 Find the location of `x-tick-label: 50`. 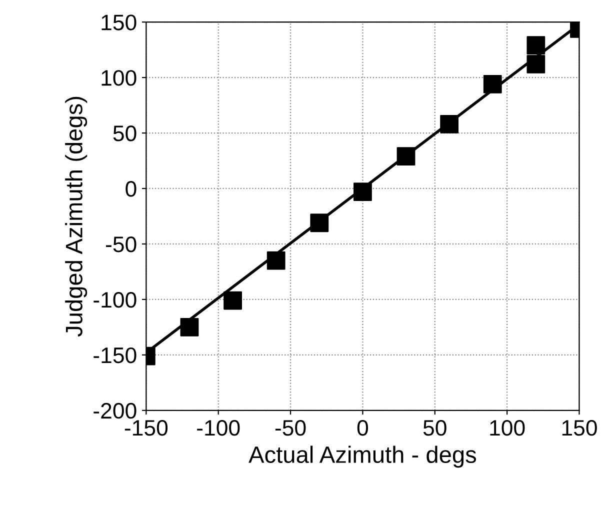

x-tick-label: 50 is located at coordinates (434, 428).